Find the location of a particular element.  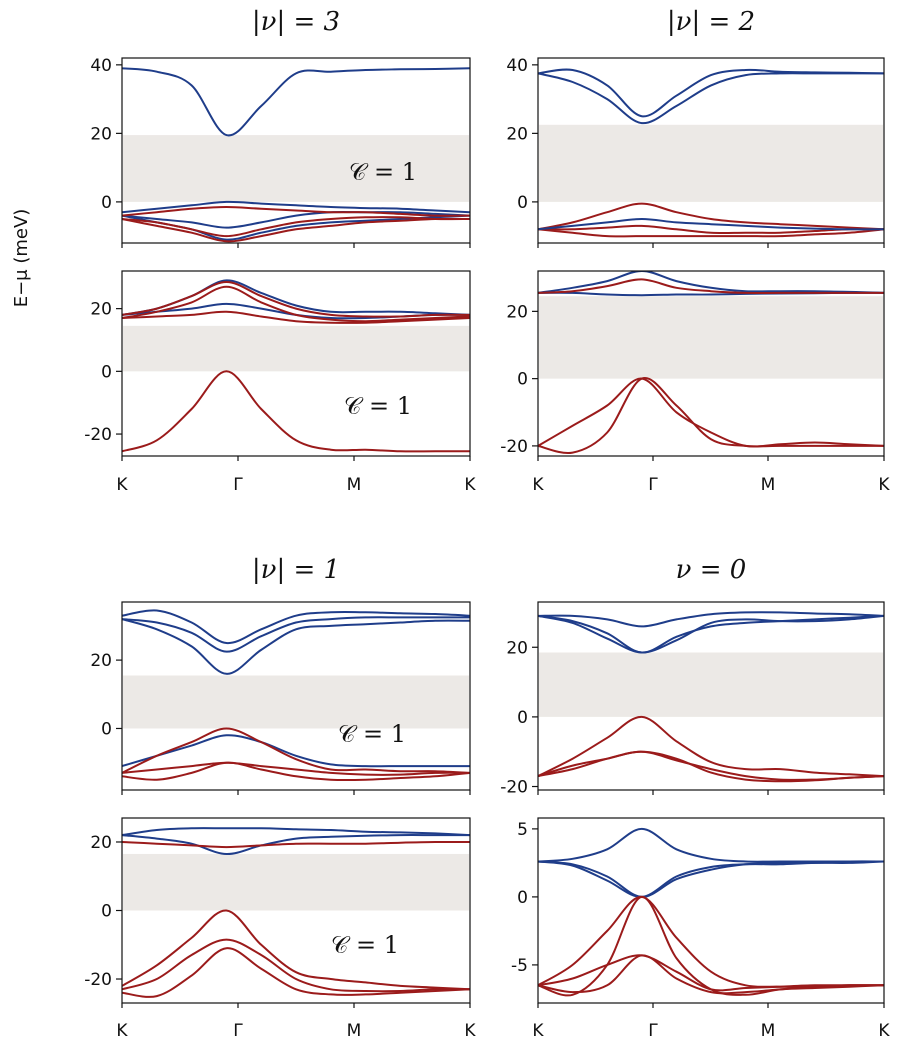

panel-2-1: 20 0 -20 𝒞 = 1 is located at coordinates (277, 912).